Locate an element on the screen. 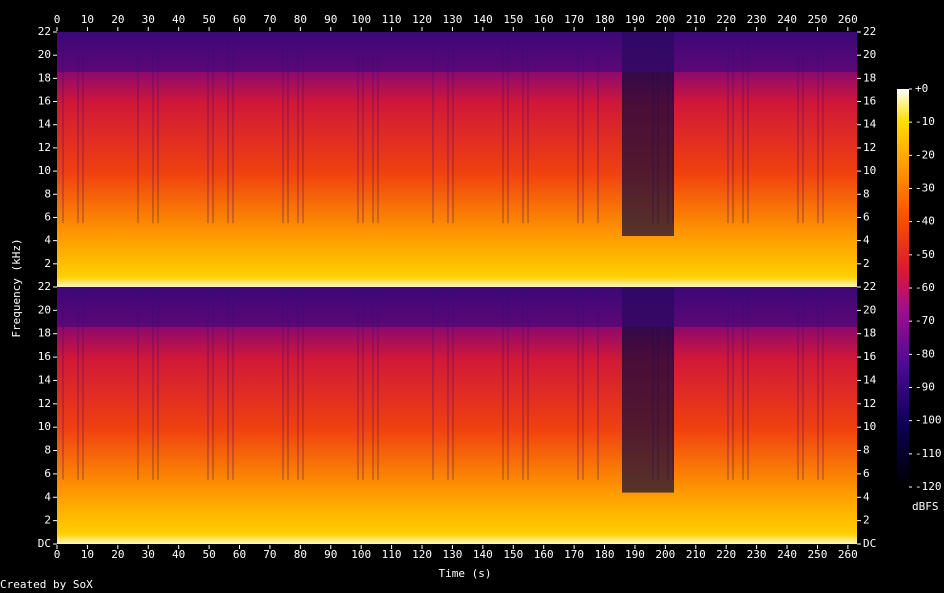 Image resolution: width=944 pixels, height=593 pixels. x-tick-label: 120 is located at coordinates (422, 554).